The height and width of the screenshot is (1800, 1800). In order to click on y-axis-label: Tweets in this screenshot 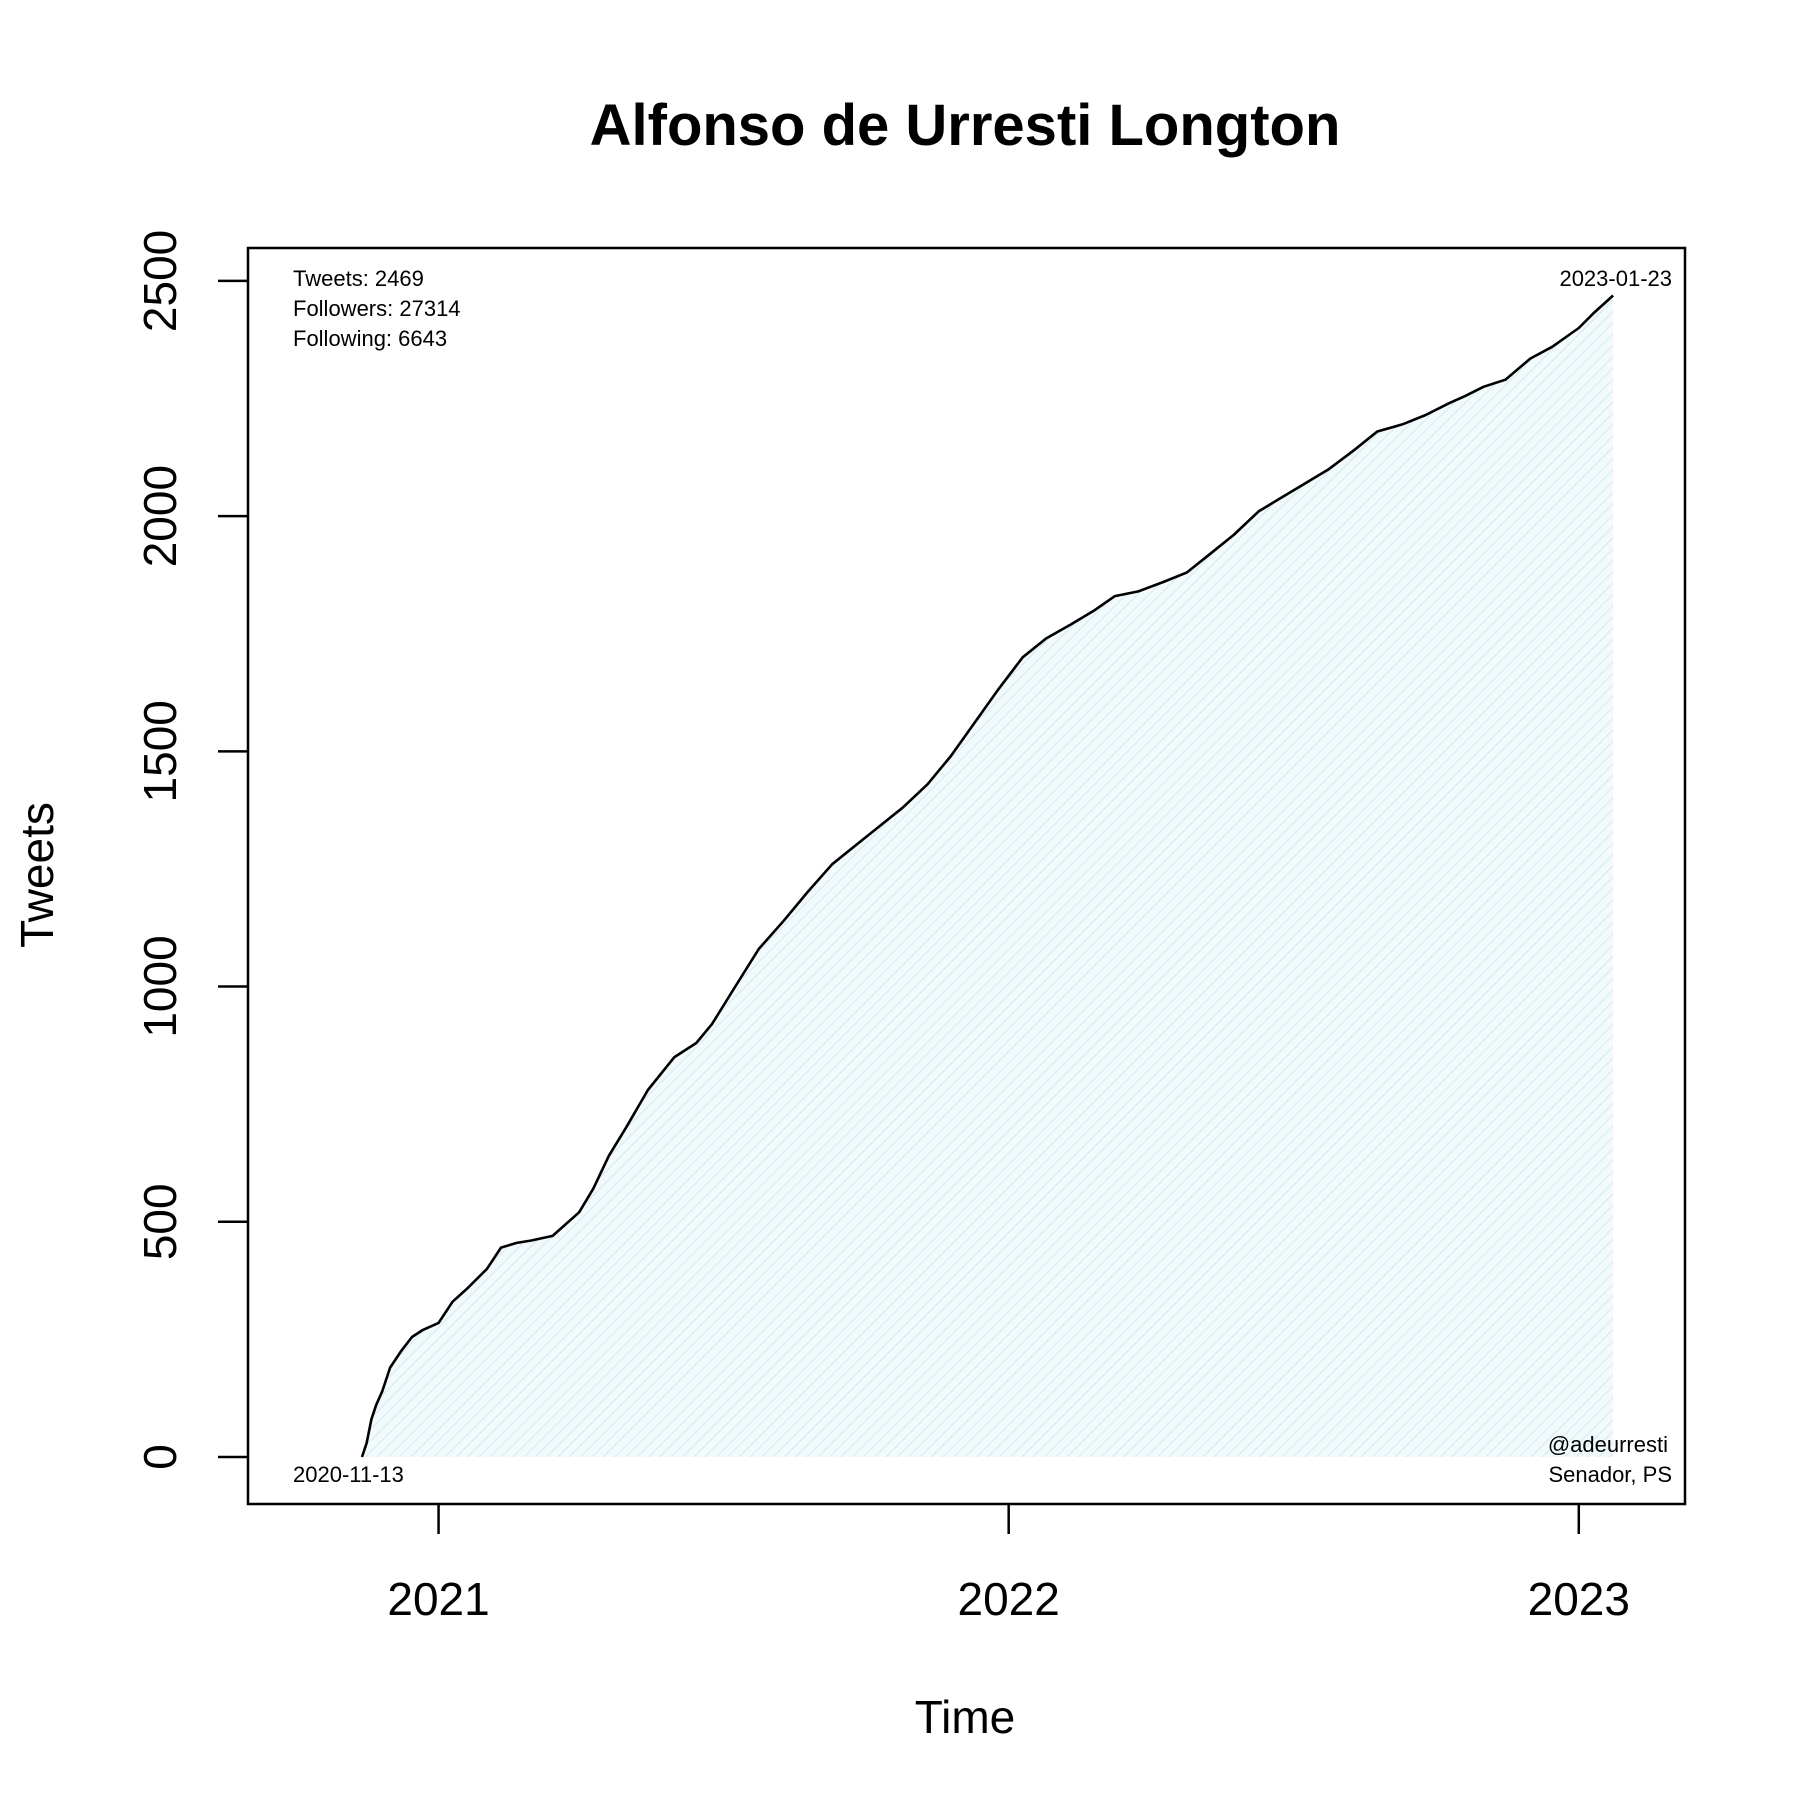, I will do `click(37, 875)`.